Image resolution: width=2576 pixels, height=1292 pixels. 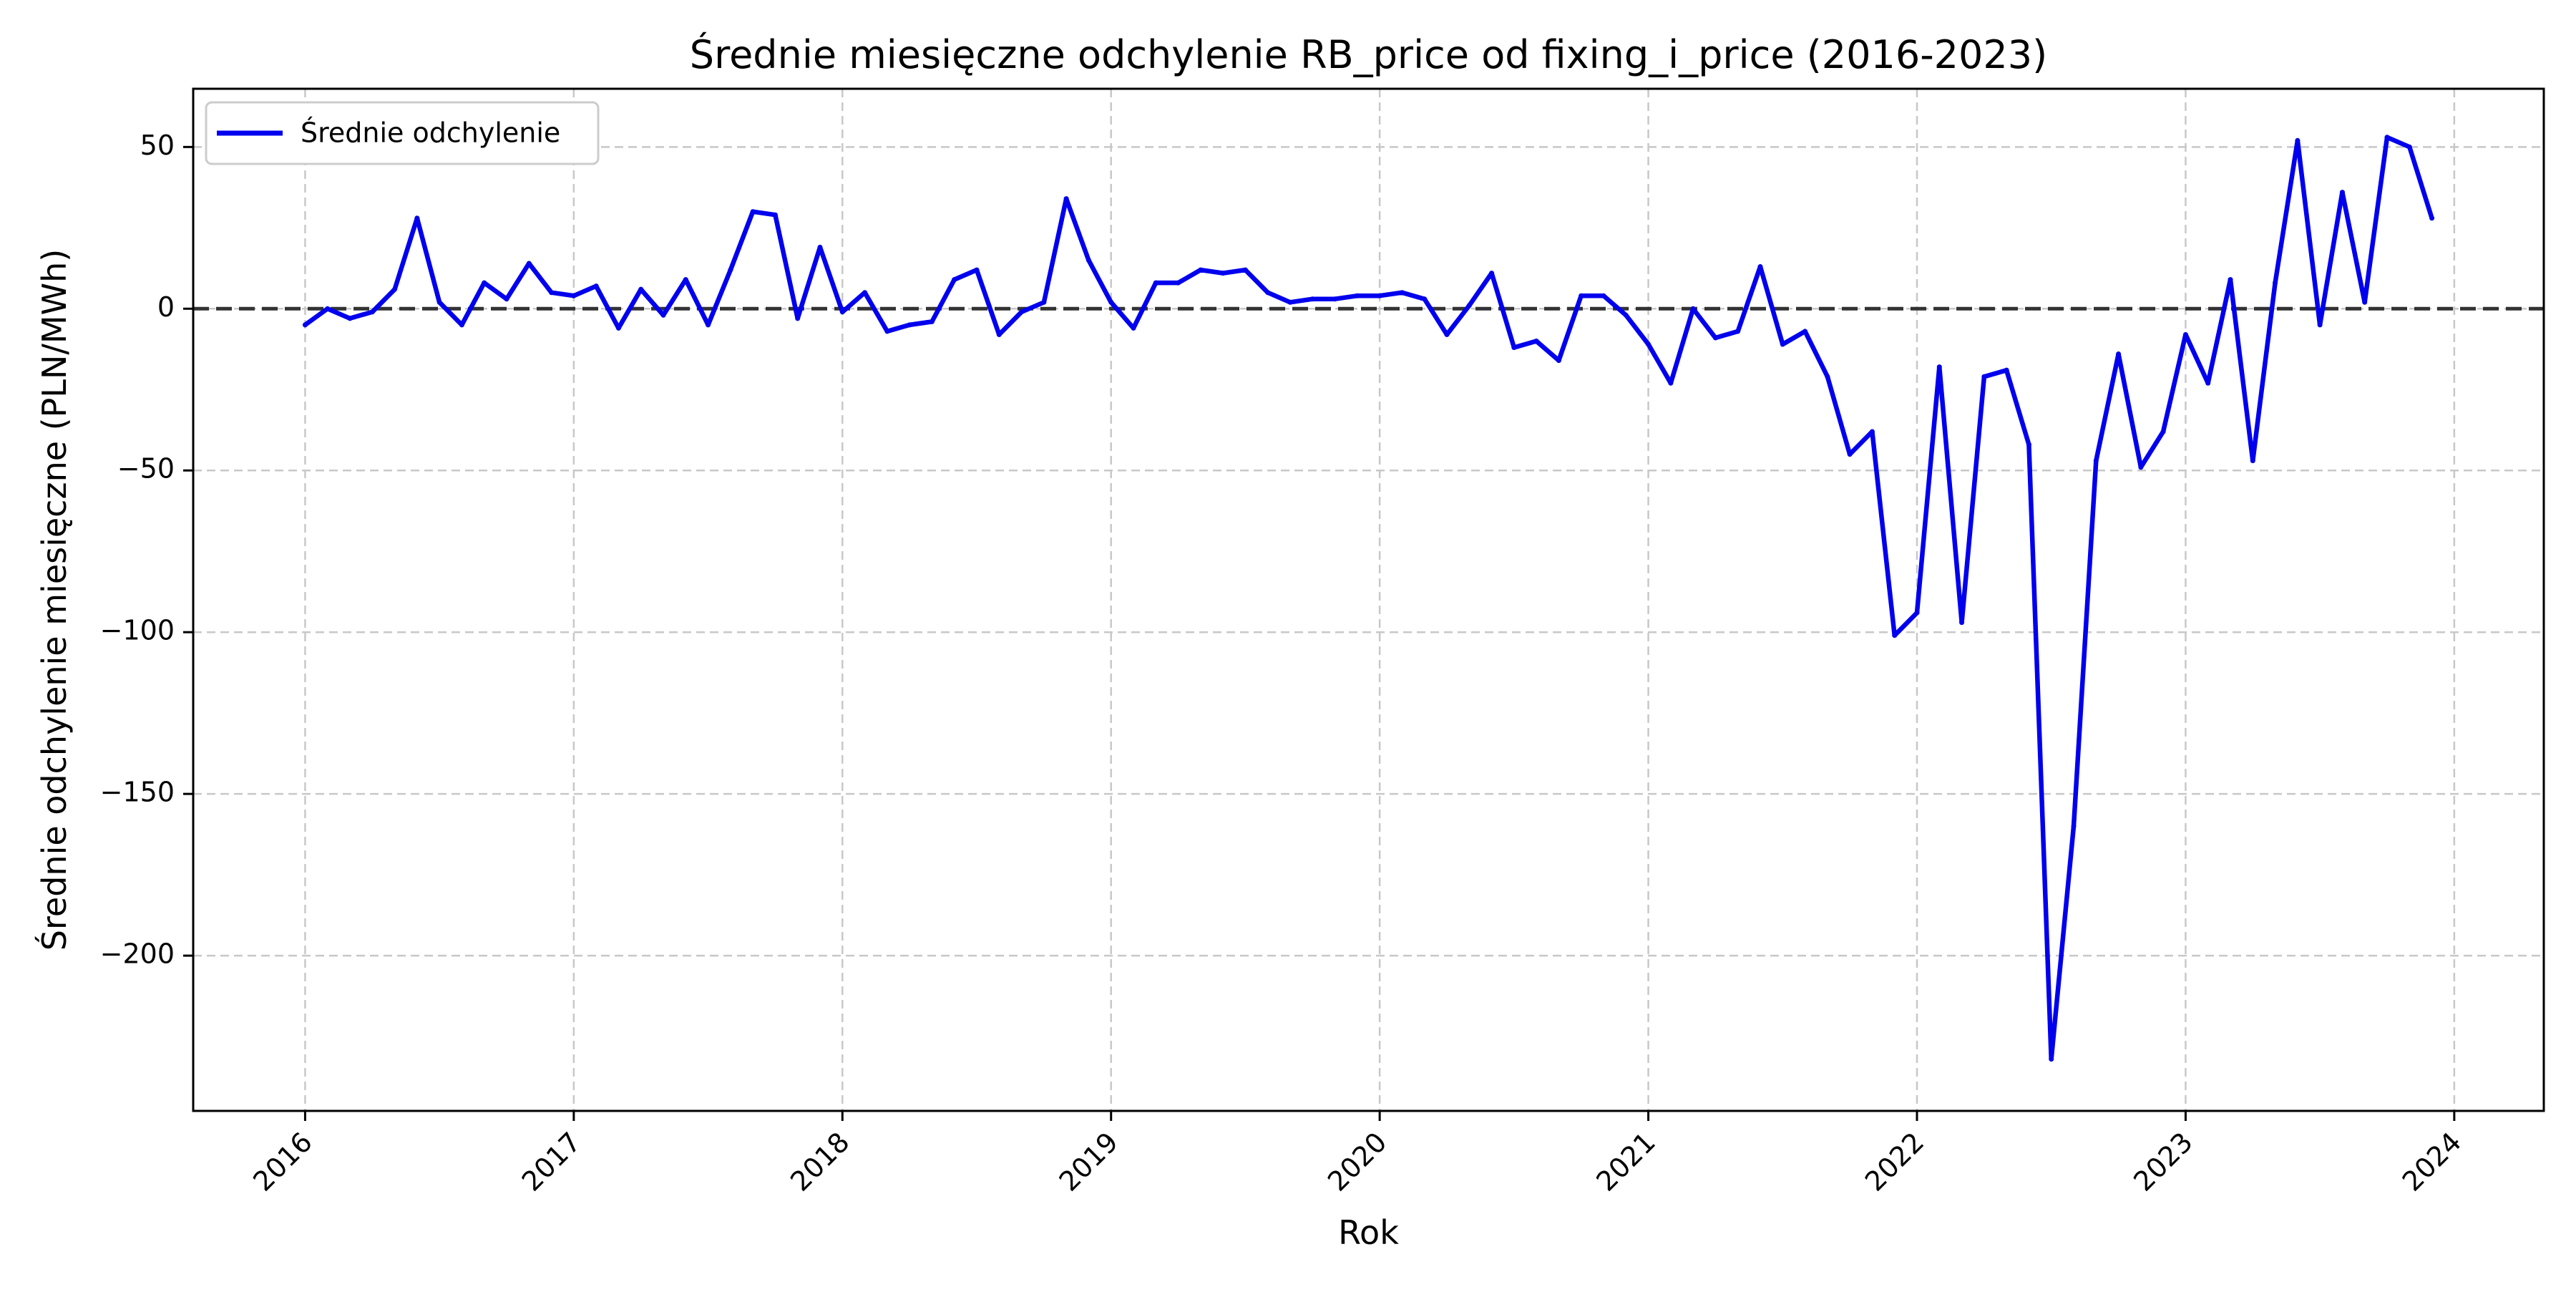 I want to click on x-tick-label: 2020, so click(x=1357, y=1162).